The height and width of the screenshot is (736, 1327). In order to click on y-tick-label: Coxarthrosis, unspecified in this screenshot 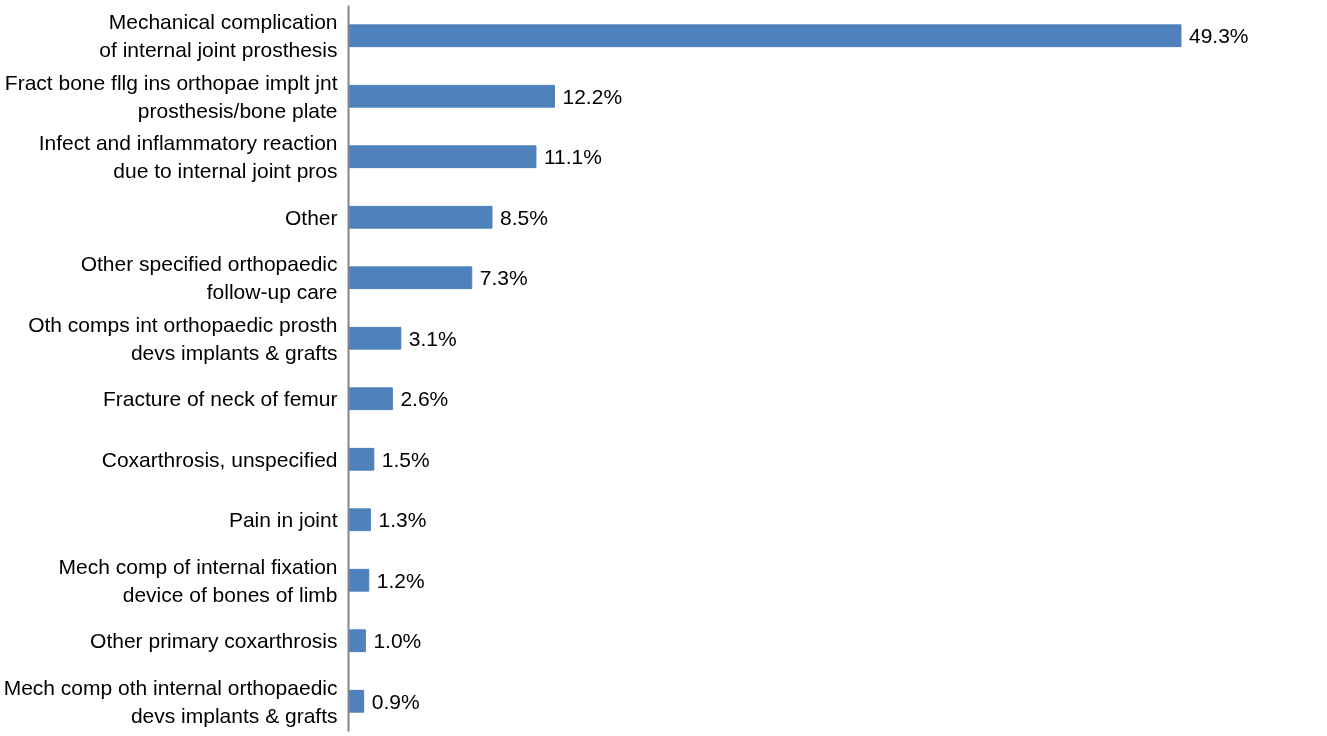, I will do `click(219, 459)`.